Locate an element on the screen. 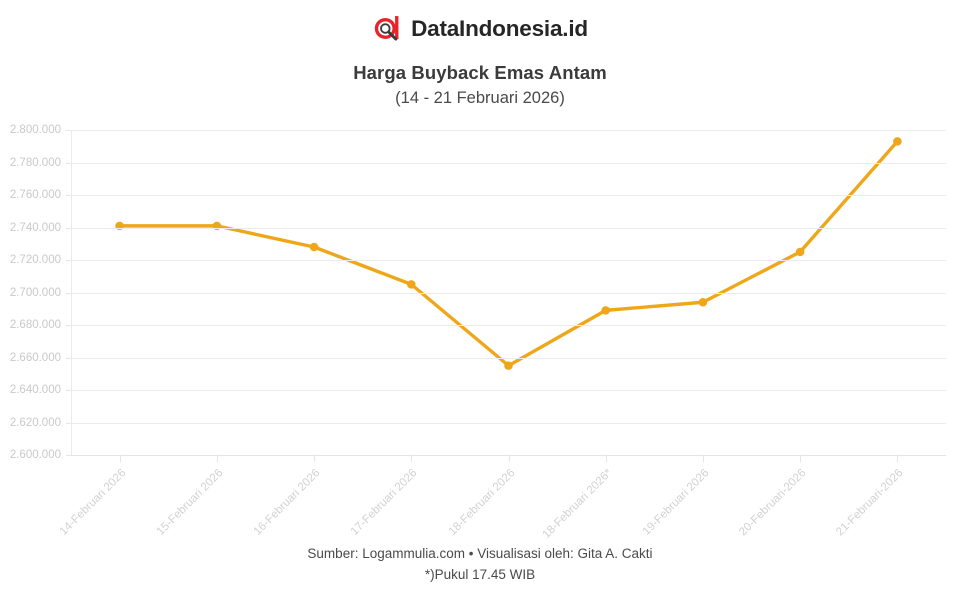  y-axis-tick-label: 2.760.000 is located at coordinates (35, 195).